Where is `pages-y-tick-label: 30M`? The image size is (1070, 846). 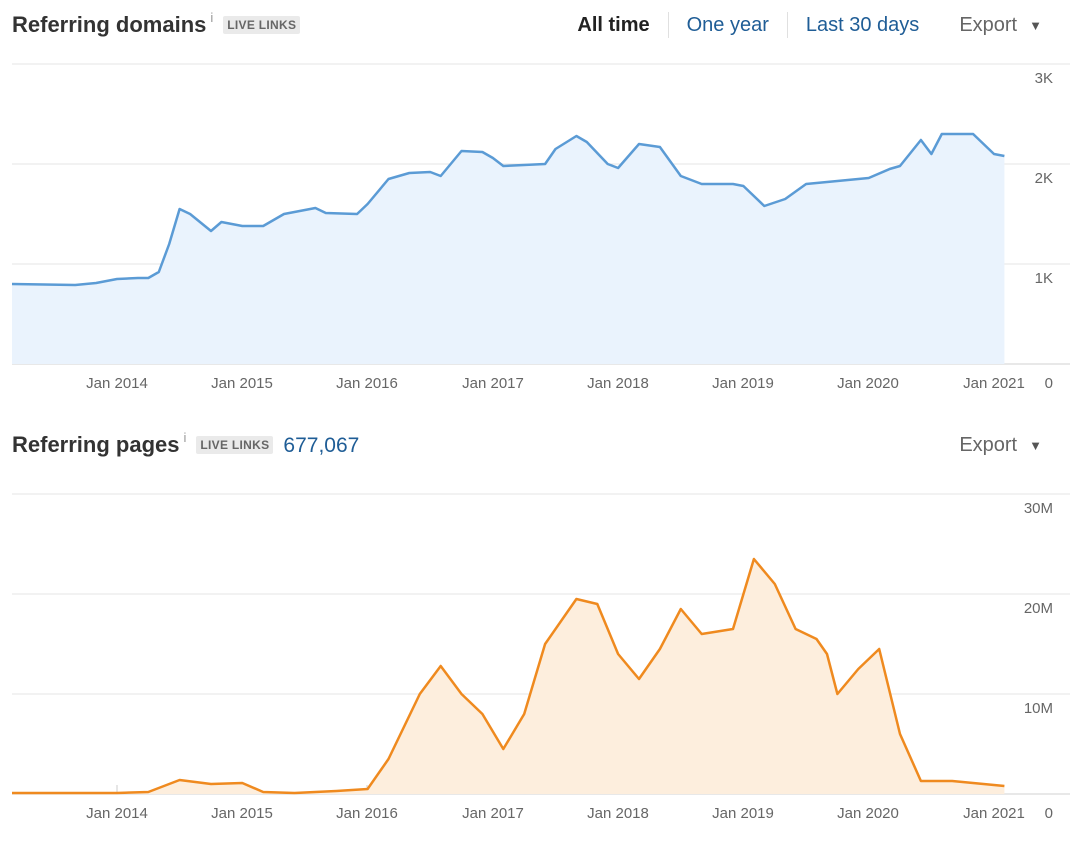
pages-y-tick-label: 30M is located at coordinates (1038, 508).